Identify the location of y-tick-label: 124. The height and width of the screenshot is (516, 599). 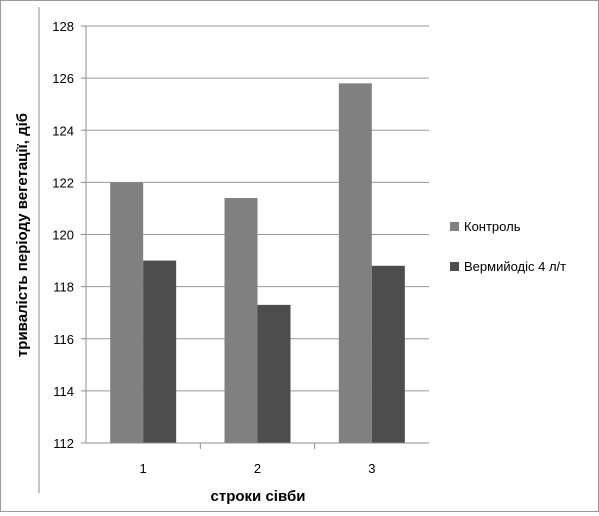
(63, 130).